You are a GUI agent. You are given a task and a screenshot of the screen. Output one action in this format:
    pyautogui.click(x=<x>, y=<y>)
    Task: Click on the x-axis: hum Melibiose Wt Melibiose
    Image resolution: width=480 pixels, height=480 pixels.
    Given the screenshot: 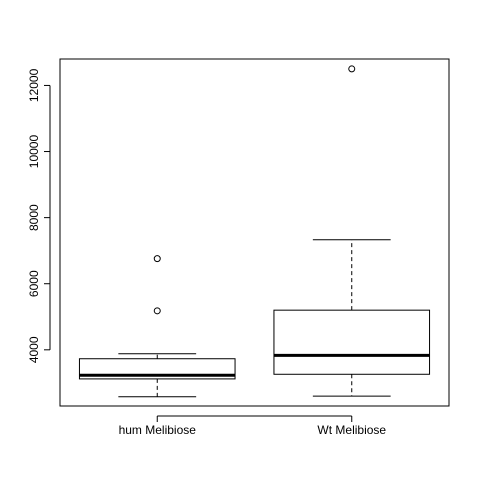 What is the action you would take?
    pyautogui.click(x=252, y=426)
    